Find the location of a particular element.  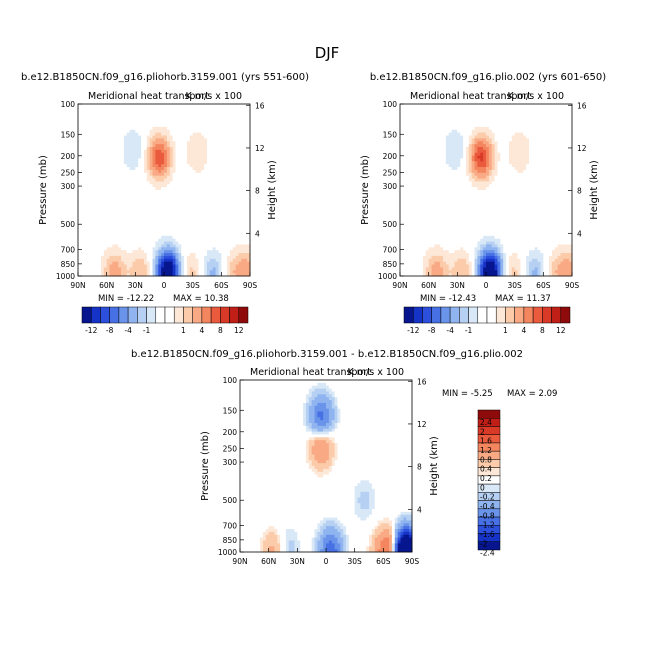

x-tick-label: 60S is located at coordinates (221, 285).